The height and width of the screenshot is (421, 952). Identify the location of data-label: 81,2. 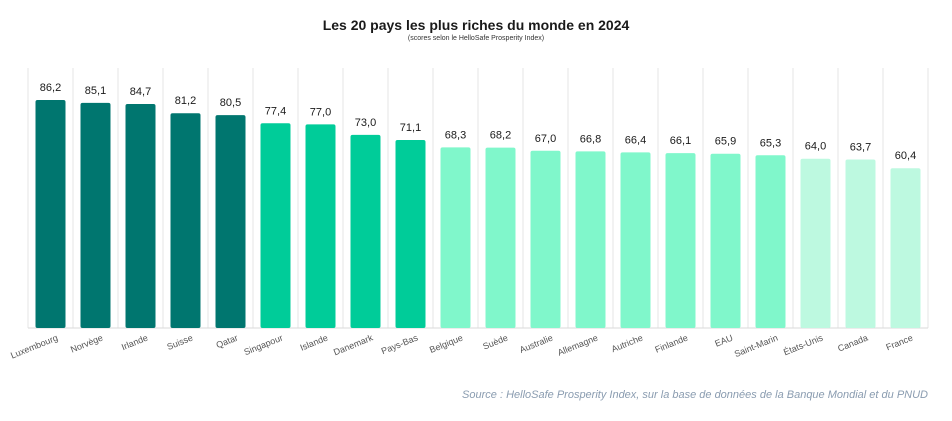
(185, 101).